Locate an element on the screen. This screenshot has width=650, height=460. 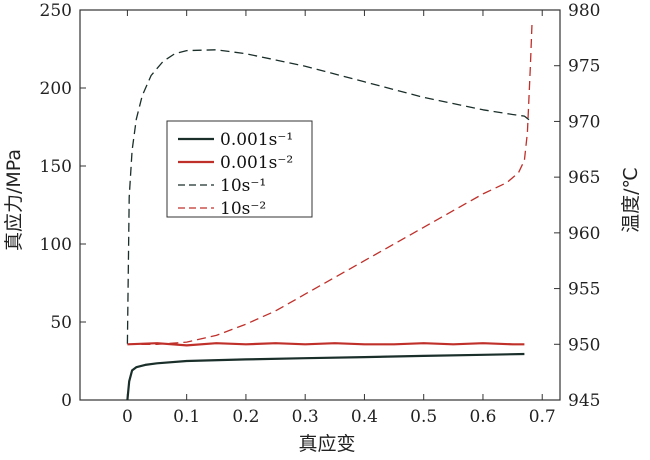
y-right-tick-label: 960 is located at coordinates (584, 234).